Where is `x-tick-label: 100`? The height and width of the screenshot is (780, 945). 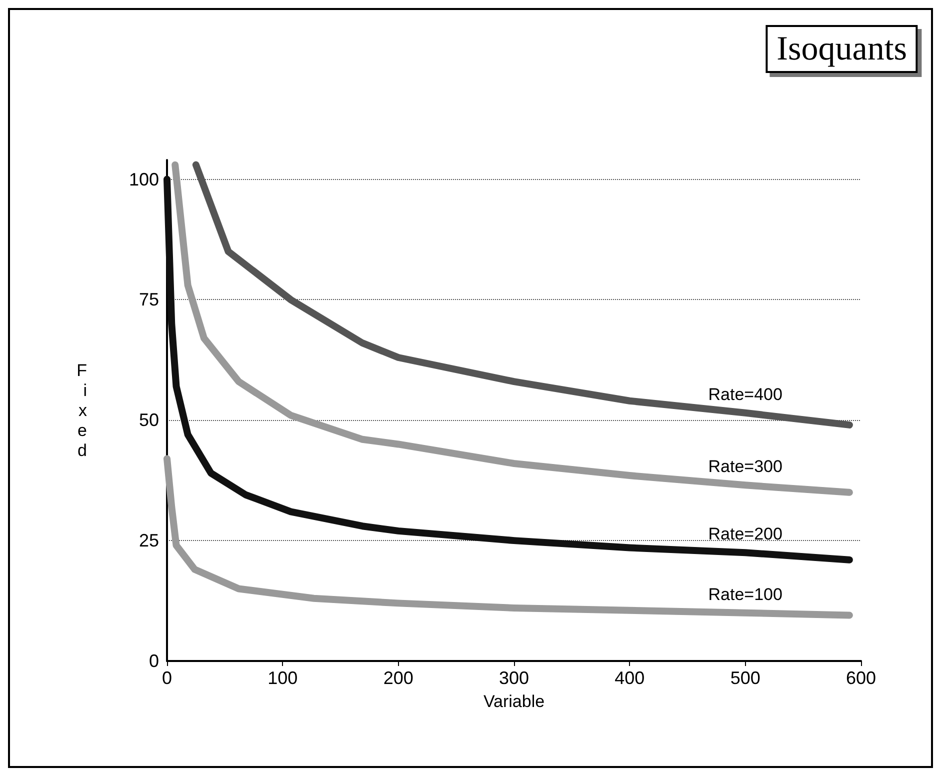
x-tick-label: 100 is located at coordinates (283, 678).